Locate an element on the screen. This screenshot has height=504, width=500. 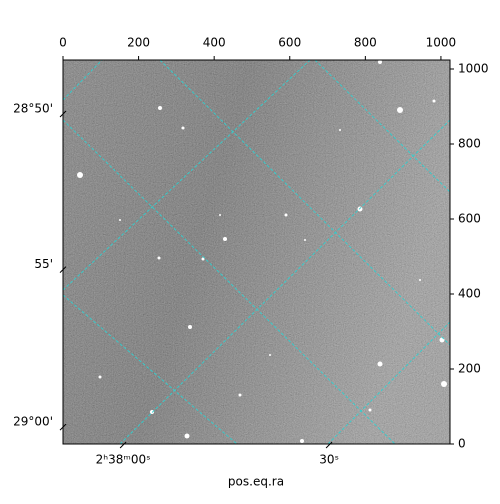
x-tick-label: 600 is located at coordinates (289, 43).